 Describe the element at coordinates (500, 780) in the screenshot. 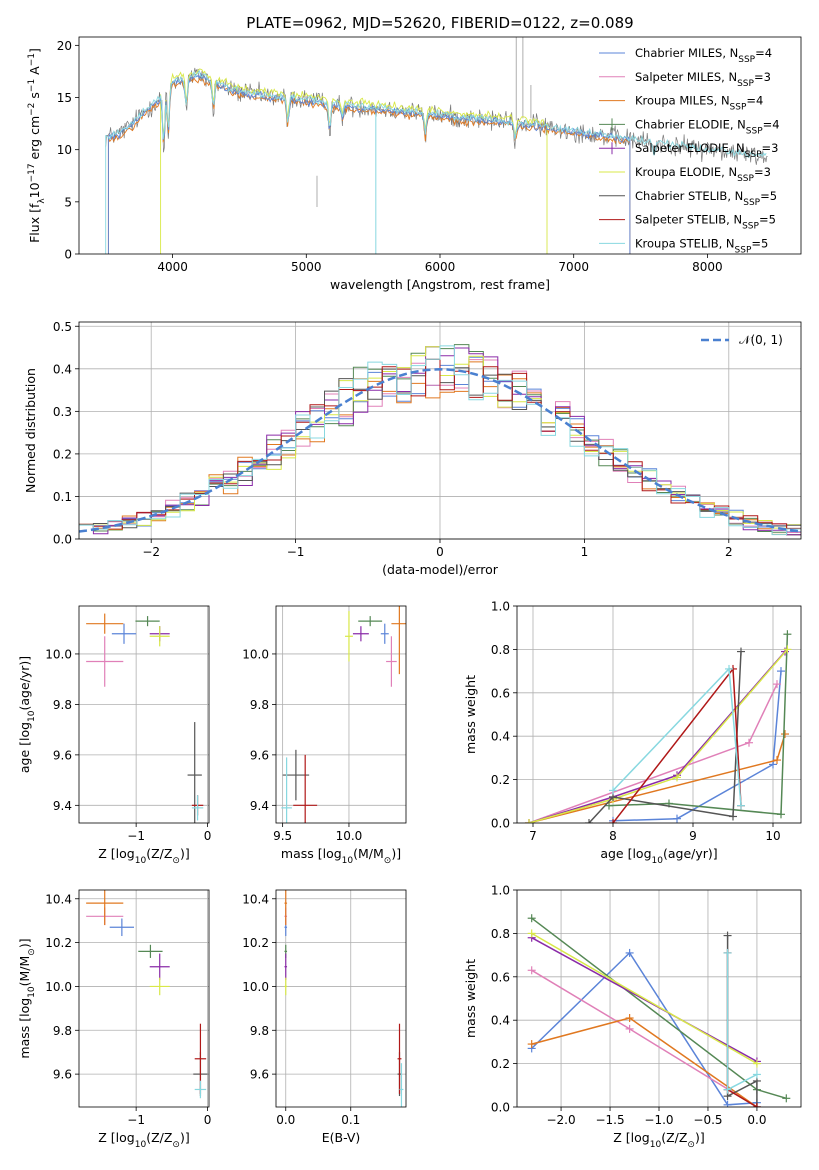

I see `weight_vs_age-ytick-label: 0.2` at that location.